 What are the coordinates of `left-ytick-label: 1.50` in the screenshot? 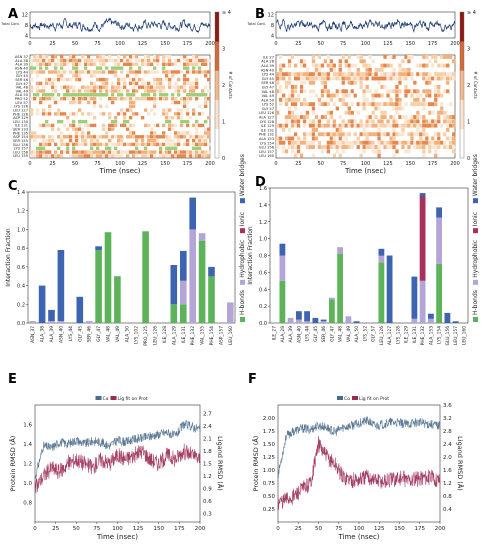 It's located at (269, 445).